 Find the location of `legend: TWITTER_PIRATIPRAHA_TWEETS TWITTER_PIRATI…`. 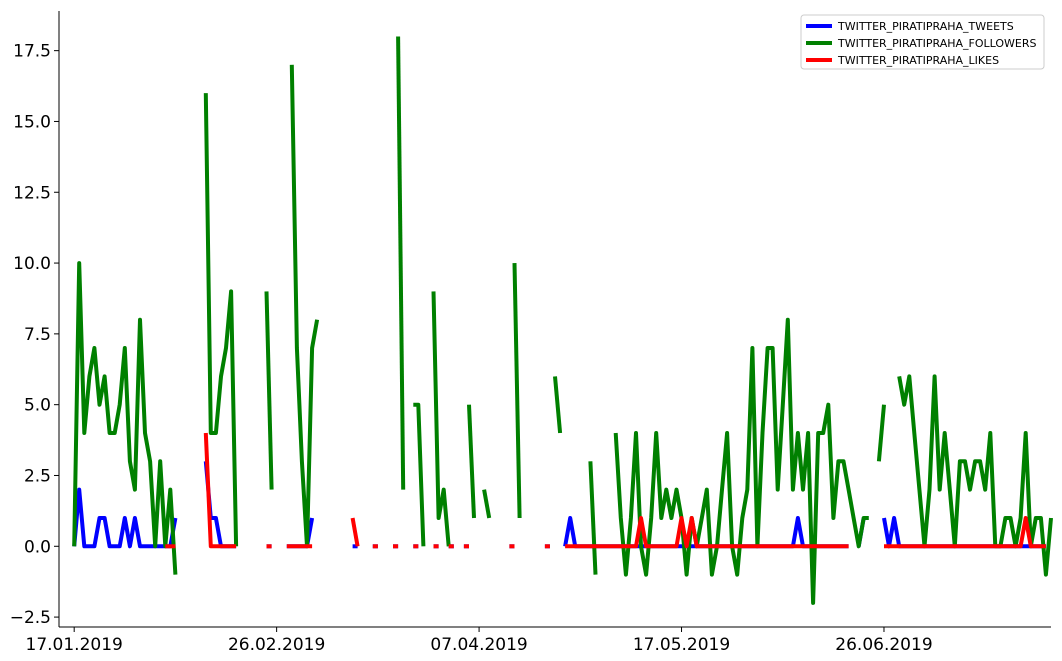

legend: TWITTER_PIRATIPRAHA_TWEETS TWITTER_PIRATI… is located at coordinates (922, 42).